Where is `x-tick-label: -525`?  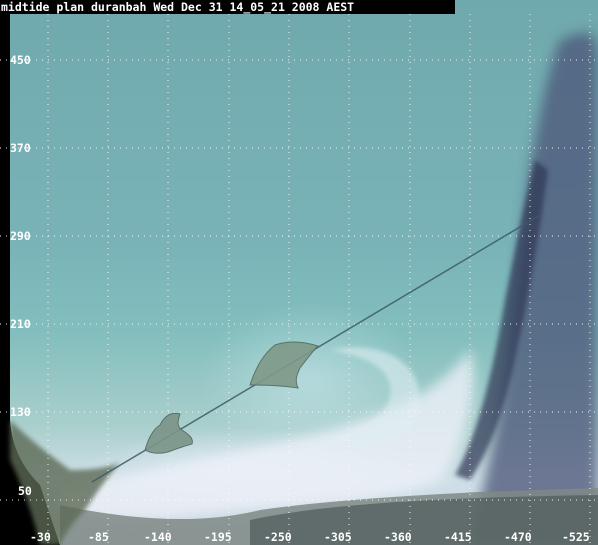 x-tick-label: -525 is located at coordinates (576, 537).